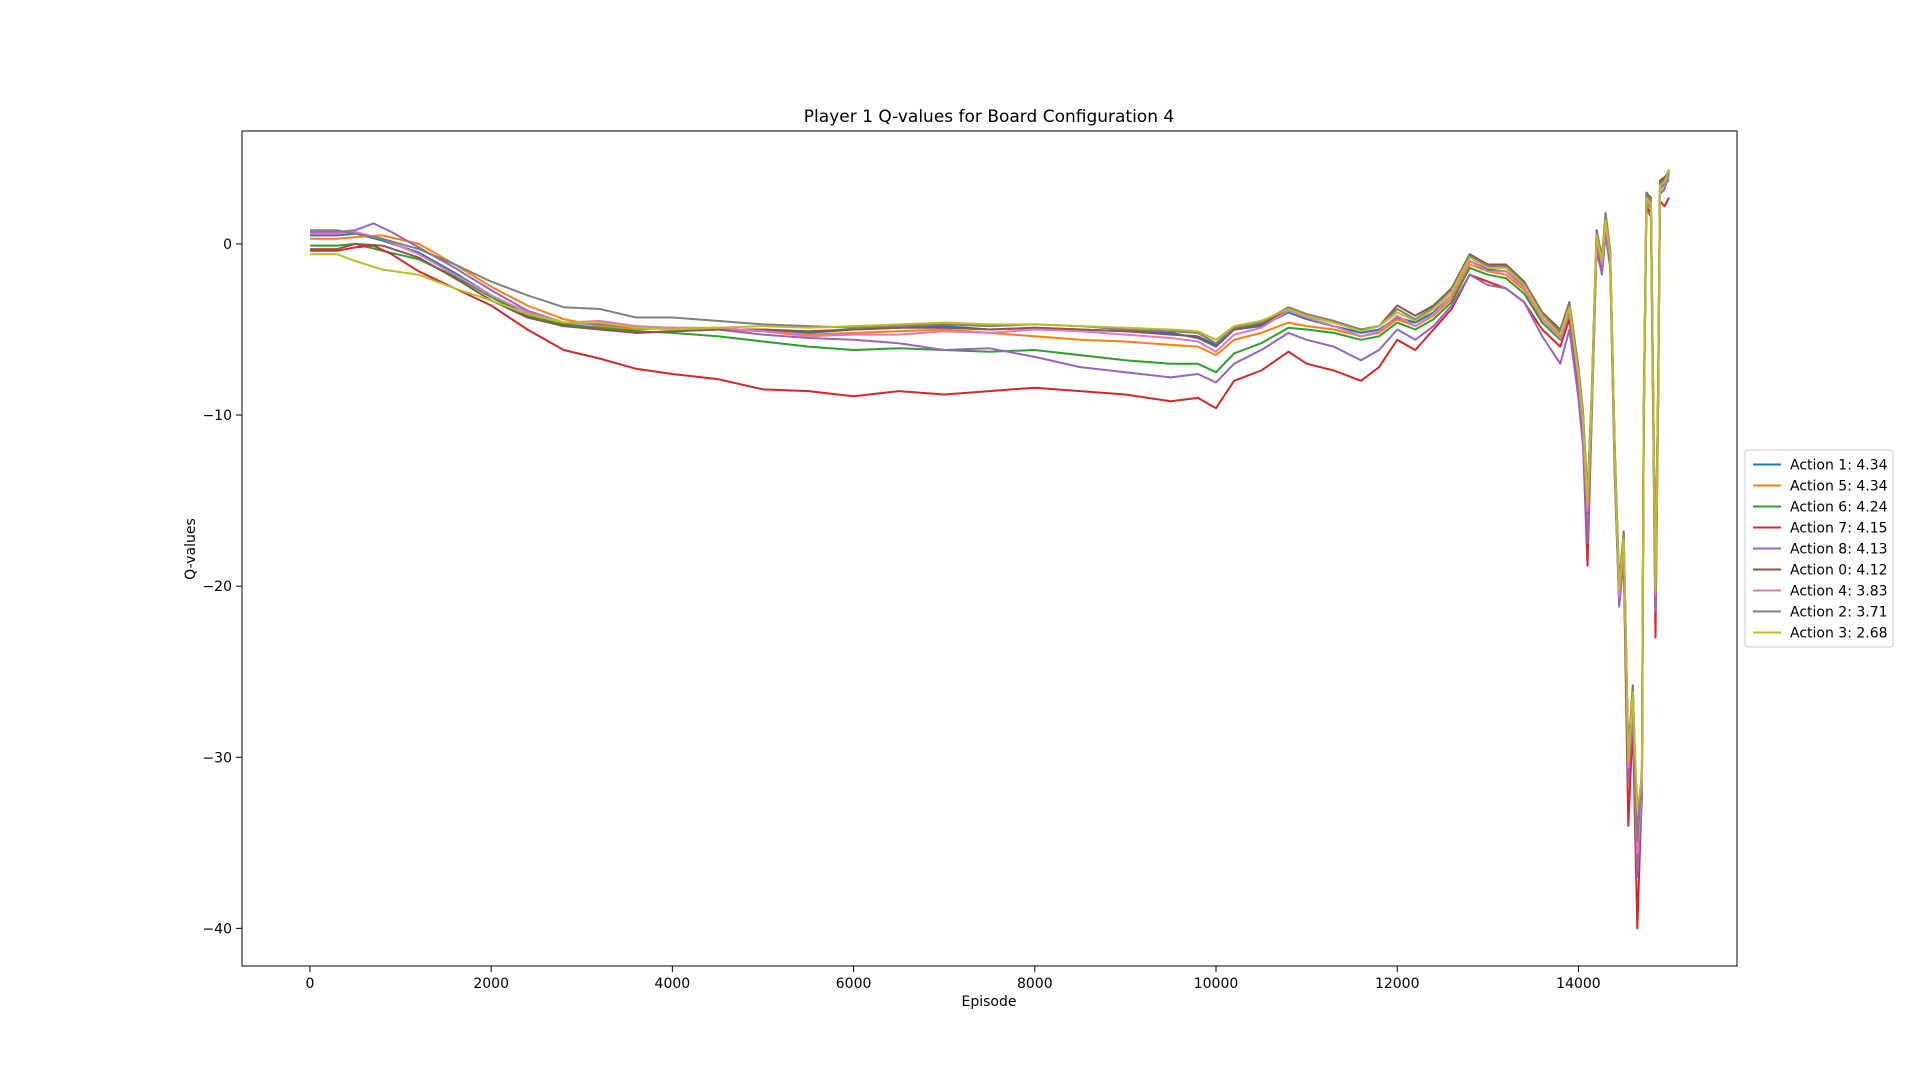 This screenshot has height=1084, width=1920. I want to click on x-tick-label: 4000, so click(673, 984).